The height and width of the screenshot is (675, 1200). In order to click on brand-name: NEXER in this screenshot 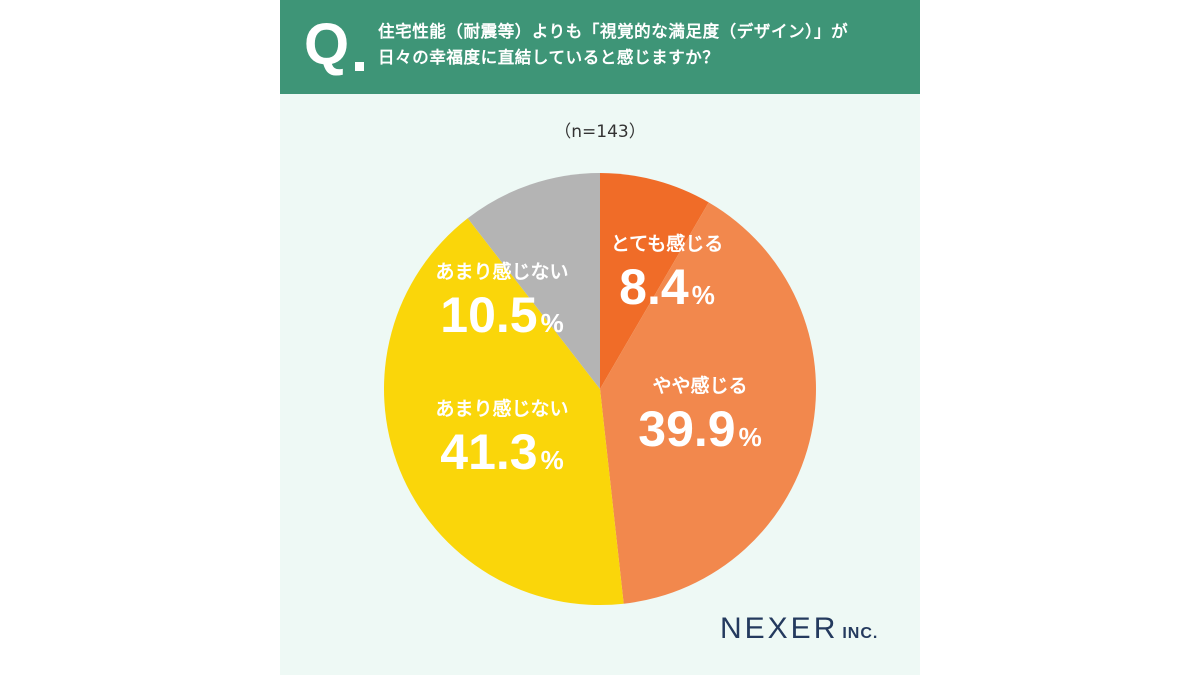, I will do `click(779, 628)`.